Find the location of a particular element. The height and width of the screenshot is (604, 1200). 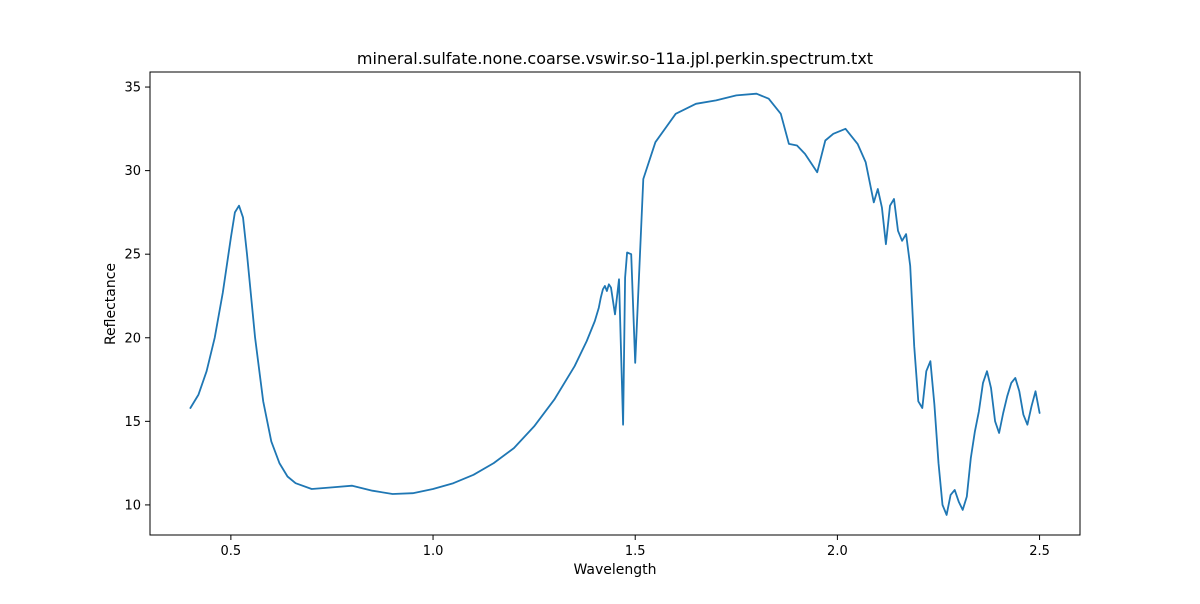

y-tick-label: 30 is located at coordinates (132, 171).